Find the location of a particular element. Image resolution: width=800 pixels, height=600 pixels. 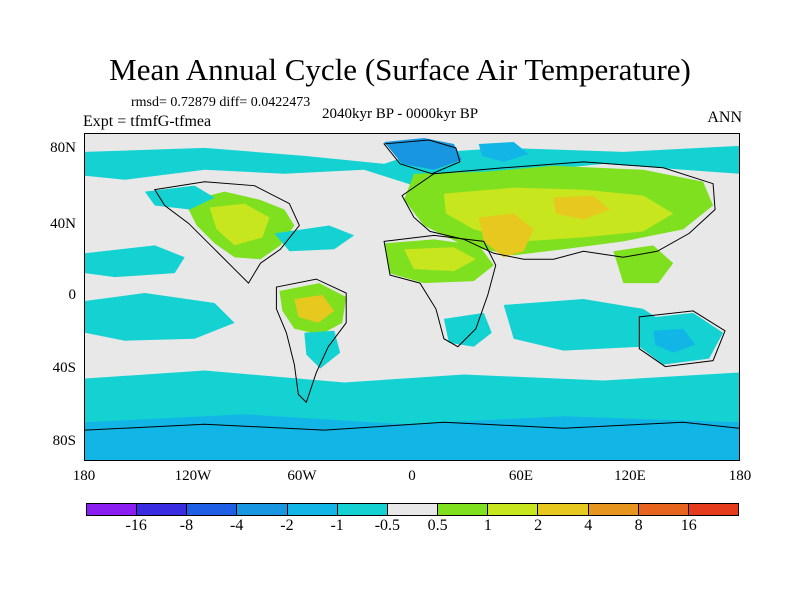

colorbar-label: -1 is located at coordinates (337, 525).